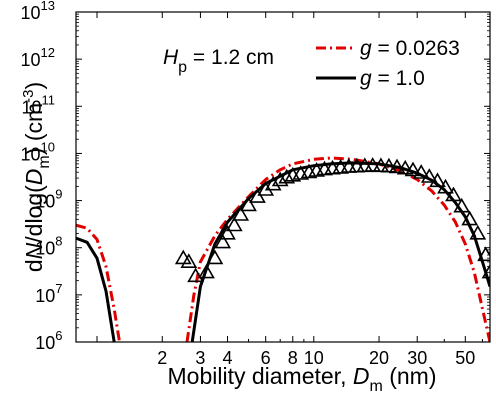  Describe the element at coordinates (302, 378) in the screenshot. I see `x-axis-title: Mobility diameter, Dm (nm)` at that location.